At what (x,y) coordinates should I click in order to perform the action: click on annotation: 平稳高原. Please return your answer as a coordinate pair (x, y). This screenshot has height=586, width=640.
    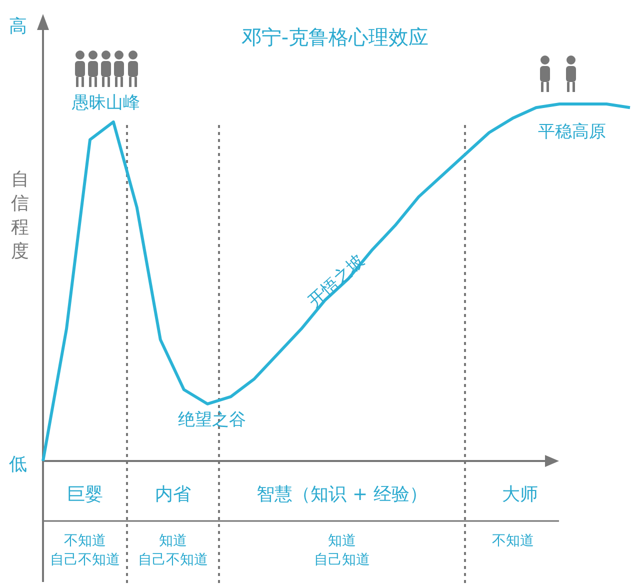
    Looking at the image, I should click on (572, 132).